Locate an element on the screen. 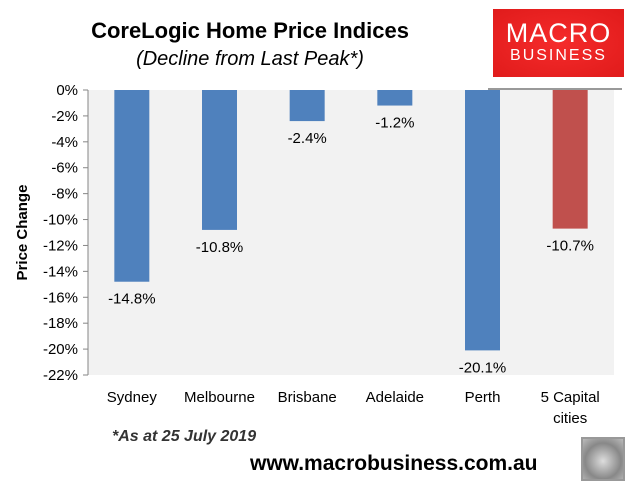 The width and height of the screenshot is (644, 499). bar-melbourne is located at coordinates (219, 160).